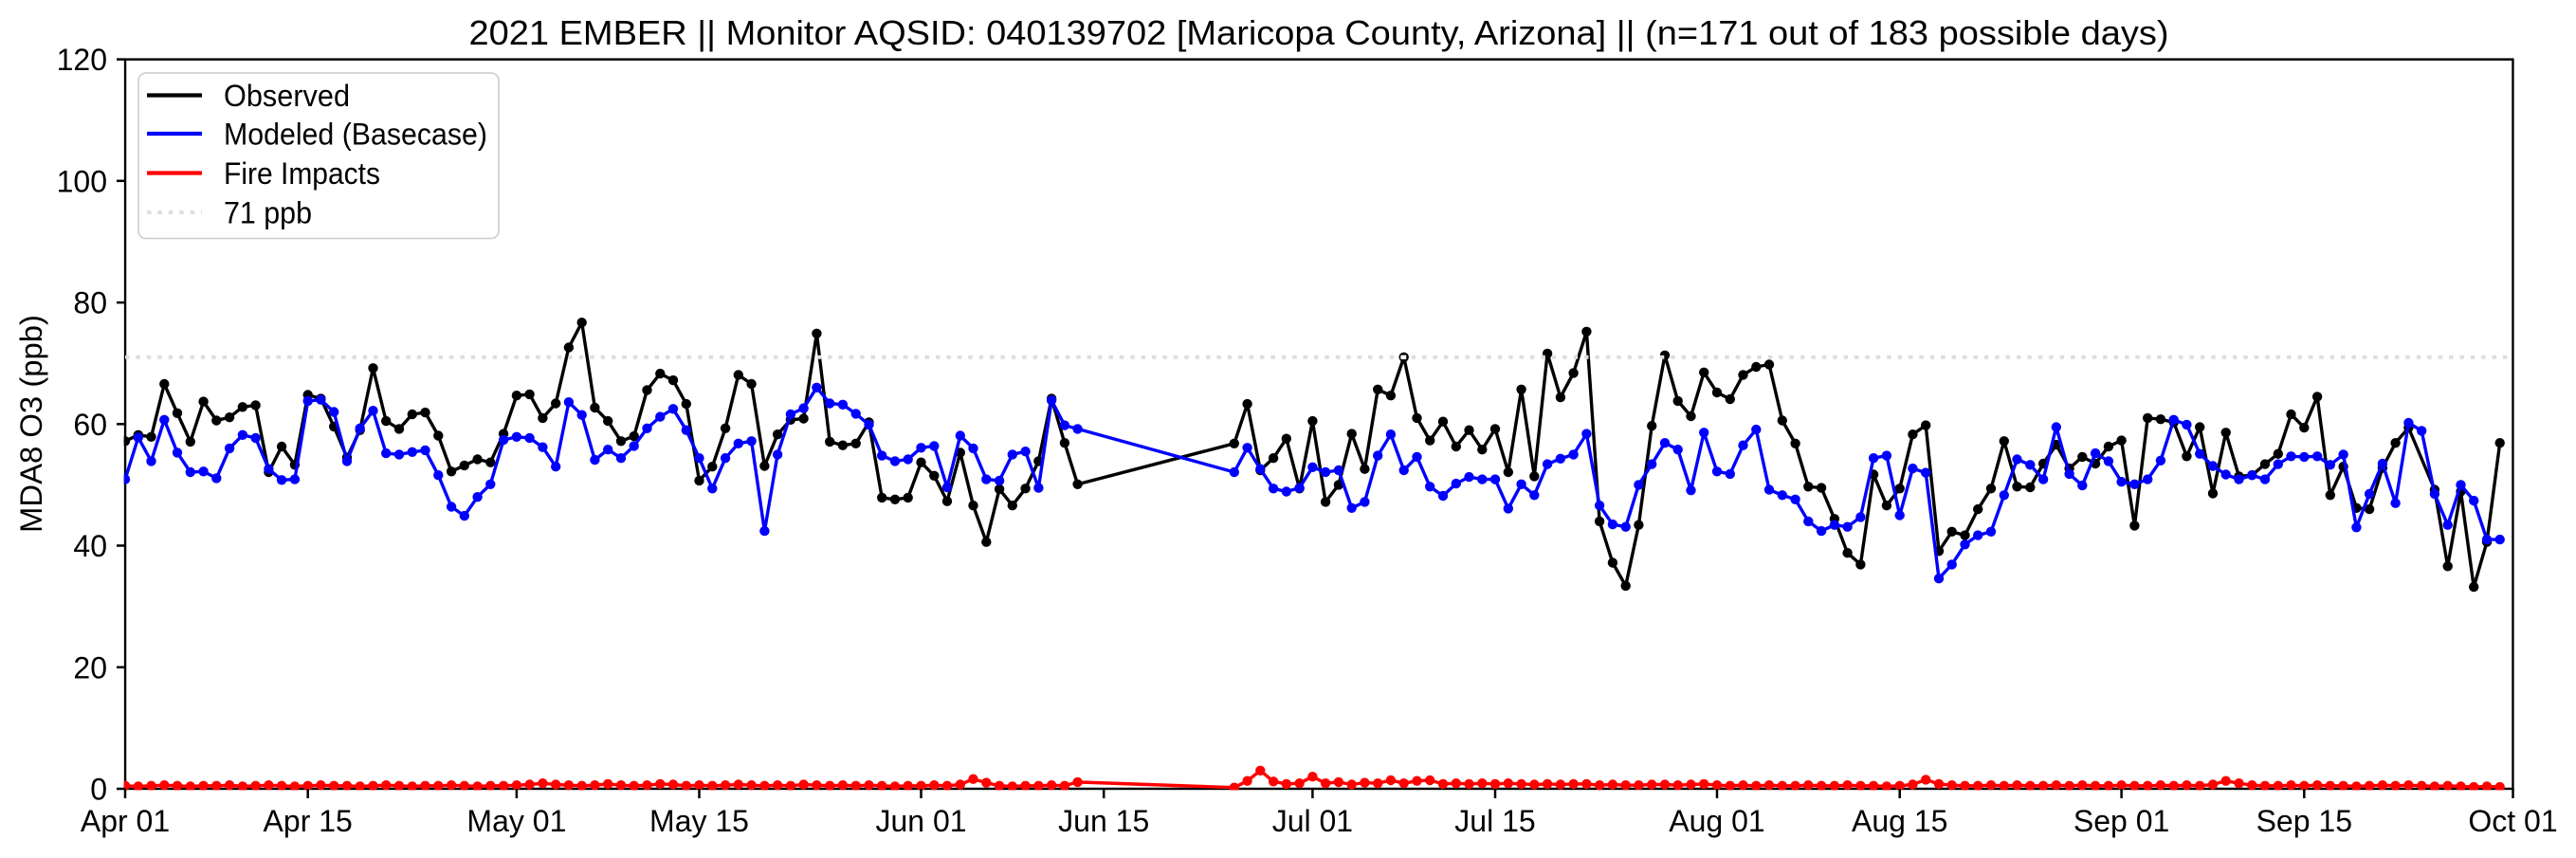  I want to click on svg-text: Apr 01, so click(126, 821).